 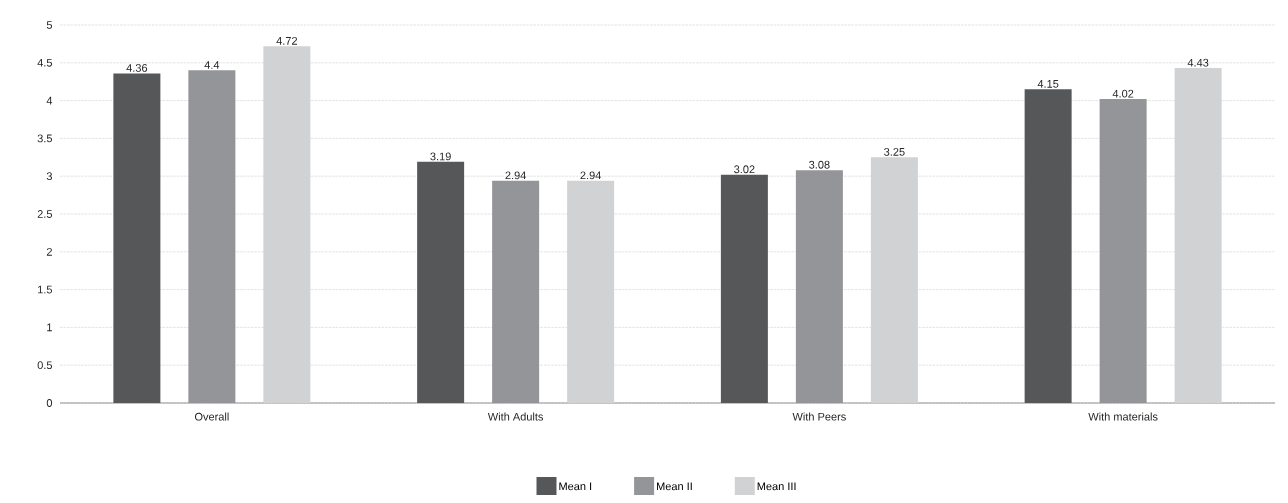 What do you see at coordinates (894, 151) in the screenshot?
I see `data-label: 3.25` at bounding box center [894, 151].